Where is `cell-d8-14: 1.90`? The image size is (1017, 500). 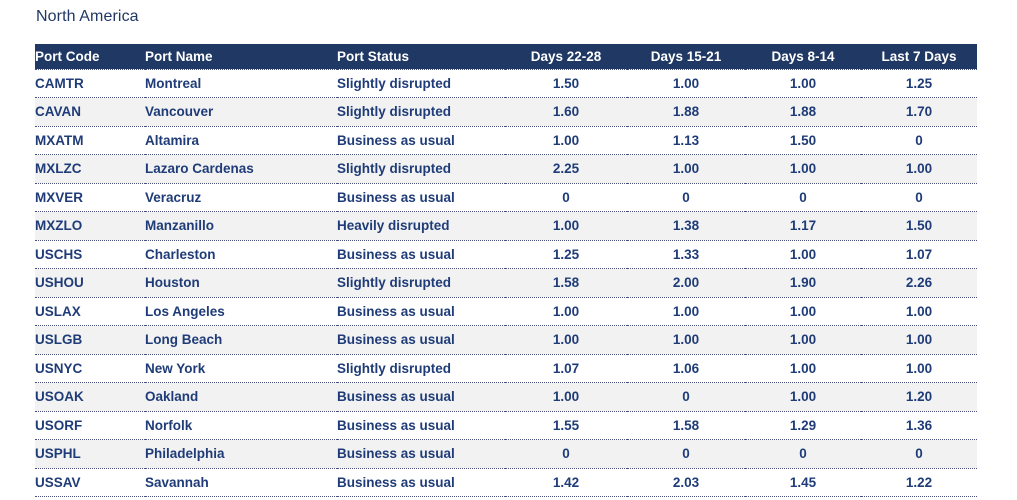
cell-d8-14: 1.90 is located at coordinates (803, 283).